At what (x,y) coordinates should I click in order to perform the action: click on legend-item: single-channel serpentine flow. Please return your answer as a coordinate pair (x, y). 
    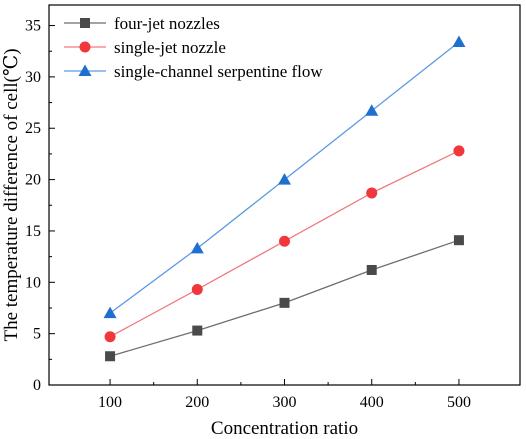
    Looking at the image, I should click on (193, 71).